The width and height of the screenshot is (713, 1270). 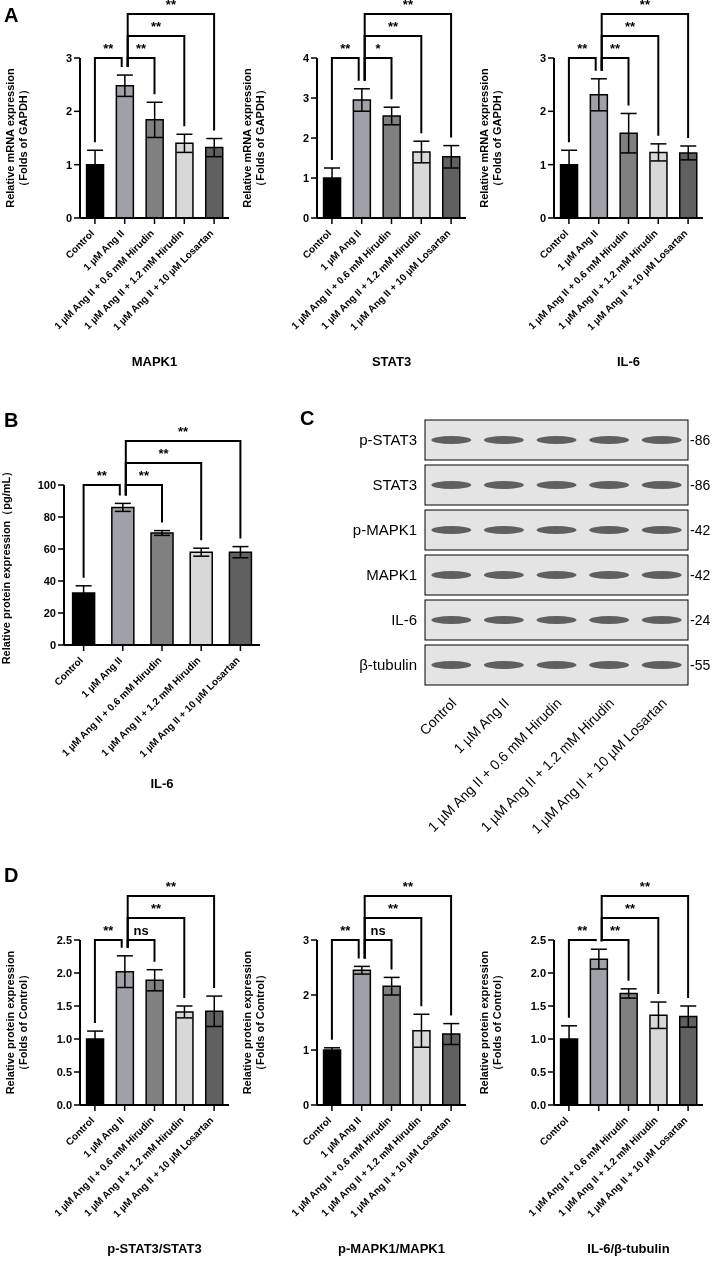 What do you see at coordinates (391, 574) in the screenshot?
I see `category-label: MAPK1` at bounding box center [391, 574].